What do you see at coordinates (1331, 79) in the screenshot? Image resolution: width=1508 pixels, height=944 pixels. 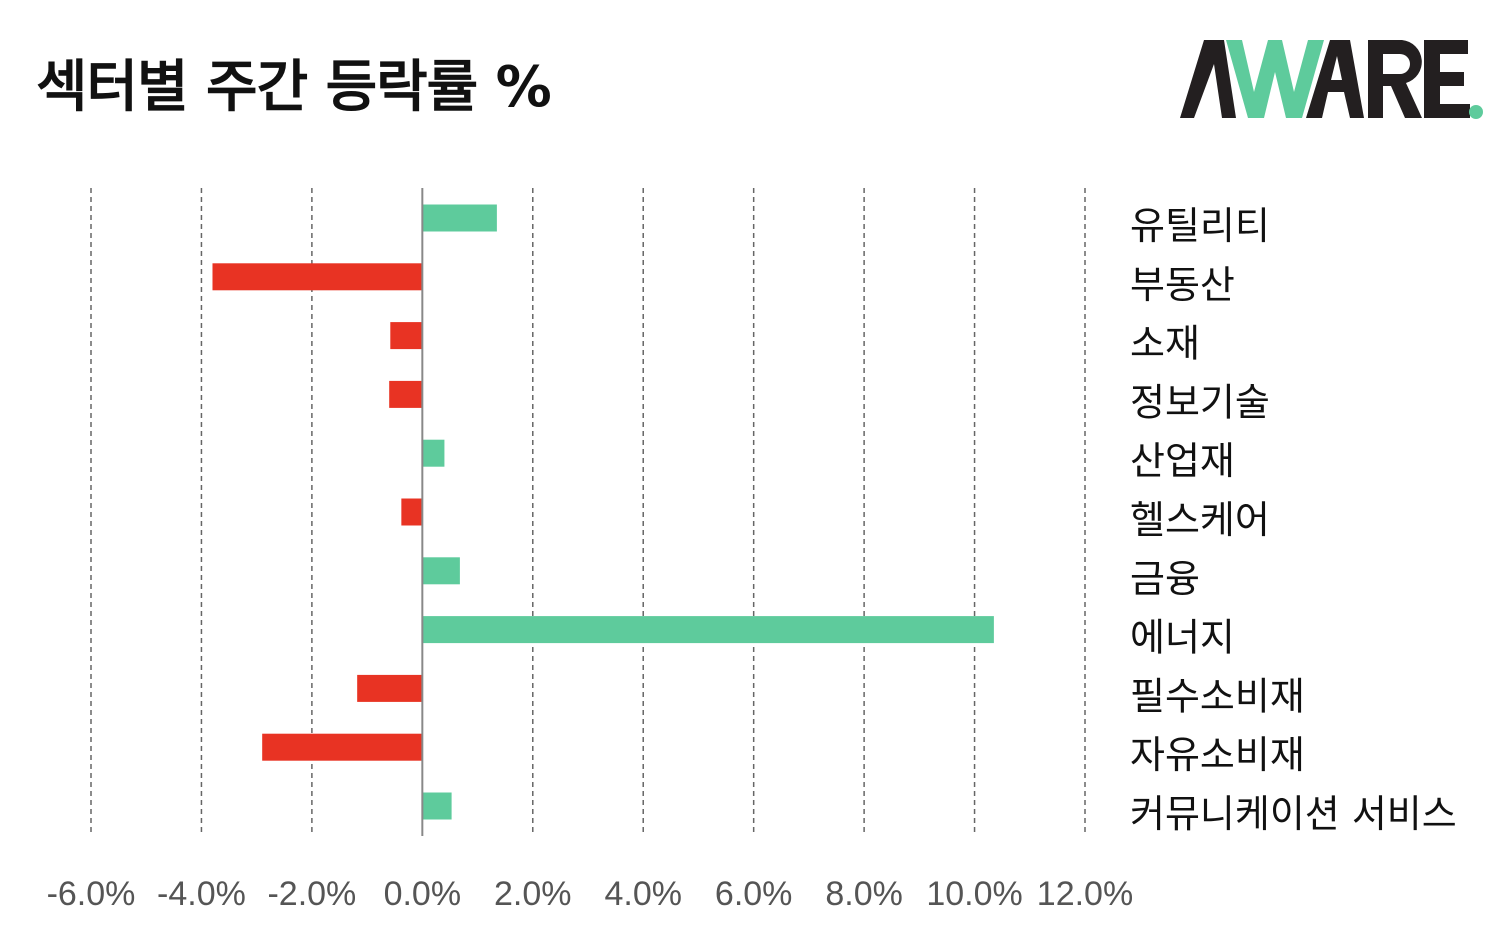 I see `aware-logo` at bounding box center [1331, 79].